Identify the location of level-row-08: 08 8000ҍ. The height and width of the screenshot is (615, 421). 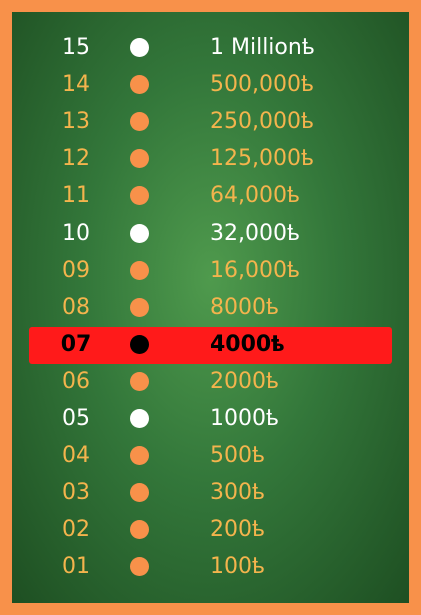
(210, 307).